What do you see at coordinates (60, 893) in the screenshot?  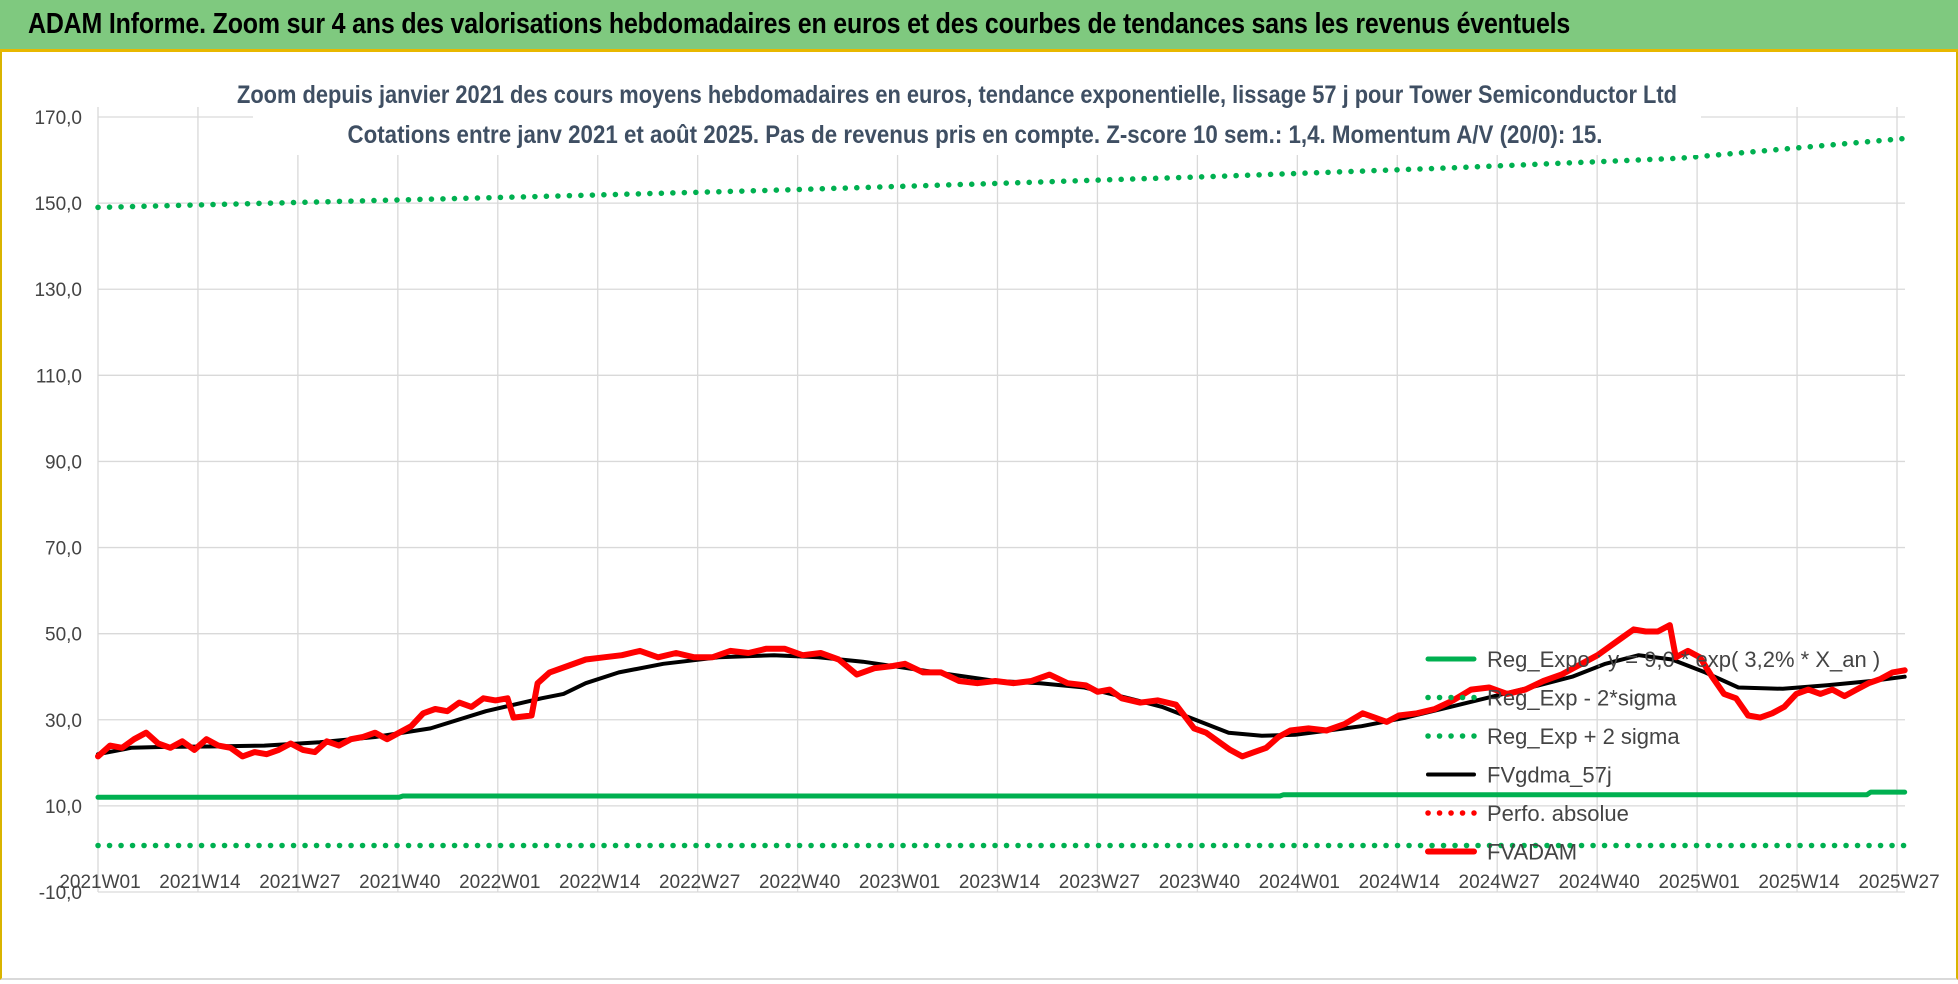 I see `y-tick-label: -10,0` at bounding box center [60, 893].